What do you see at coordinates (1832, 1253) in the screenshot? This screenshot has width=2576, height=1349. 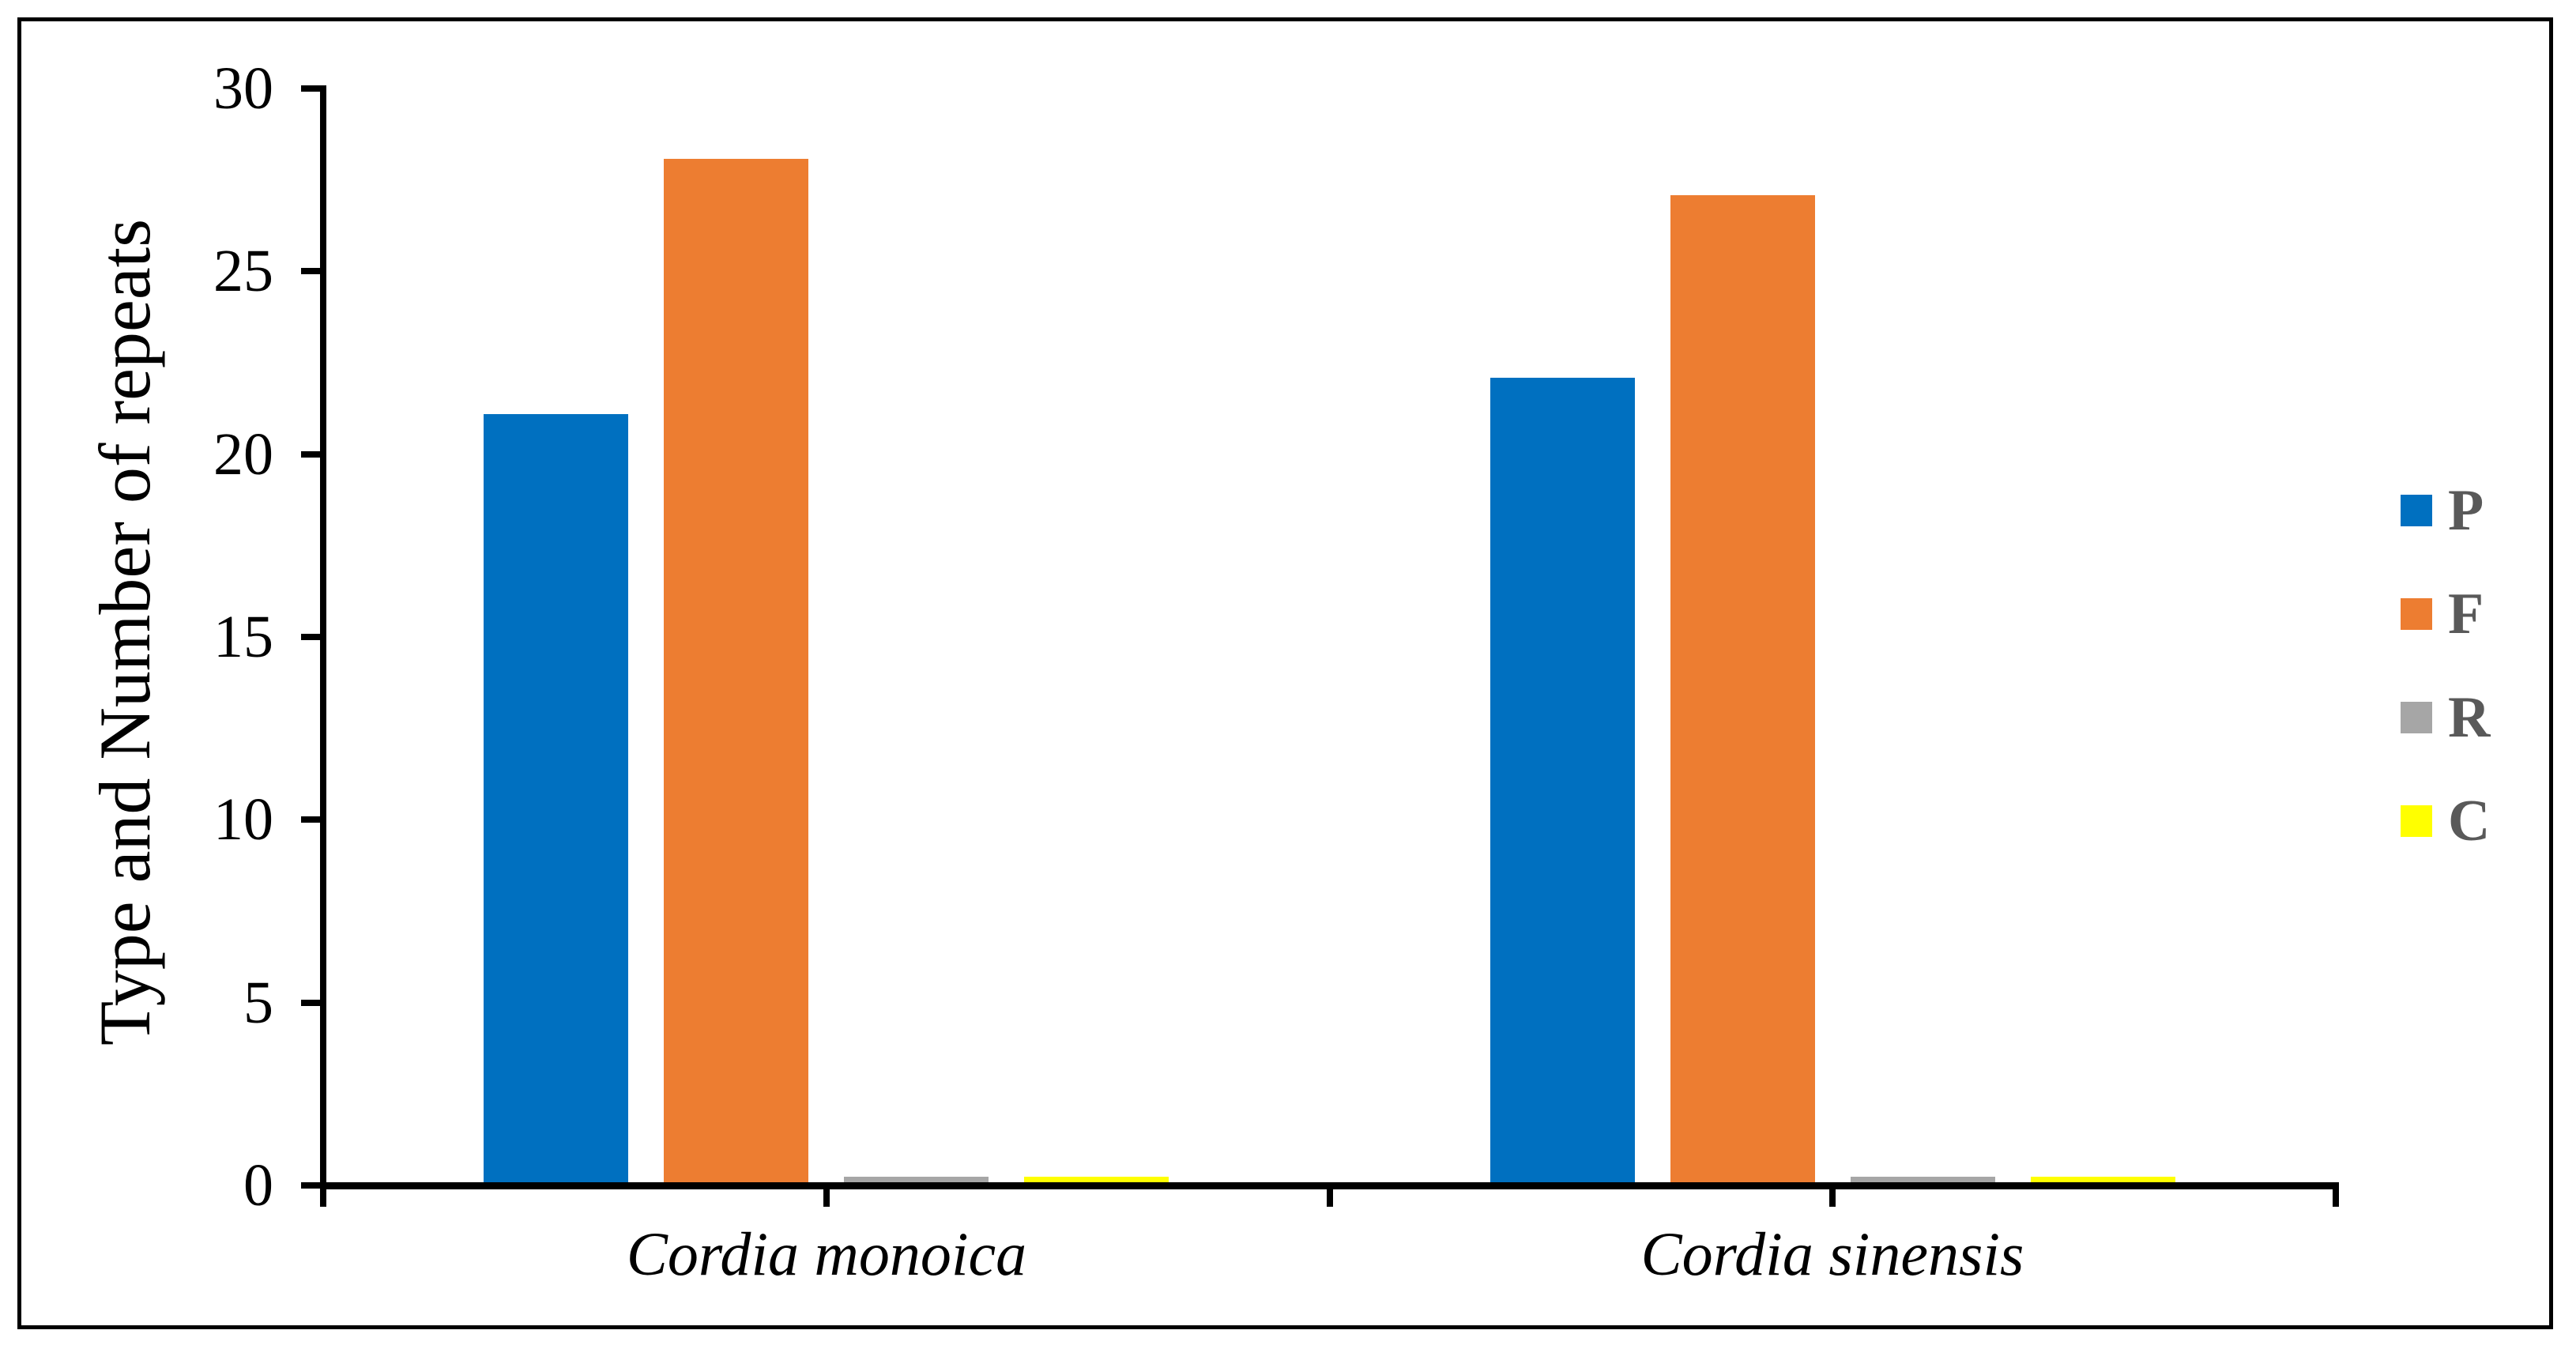 I see `x-category-label-cordia-sinensis: Cordia sinensis` at bounding box center [1832, 1253].